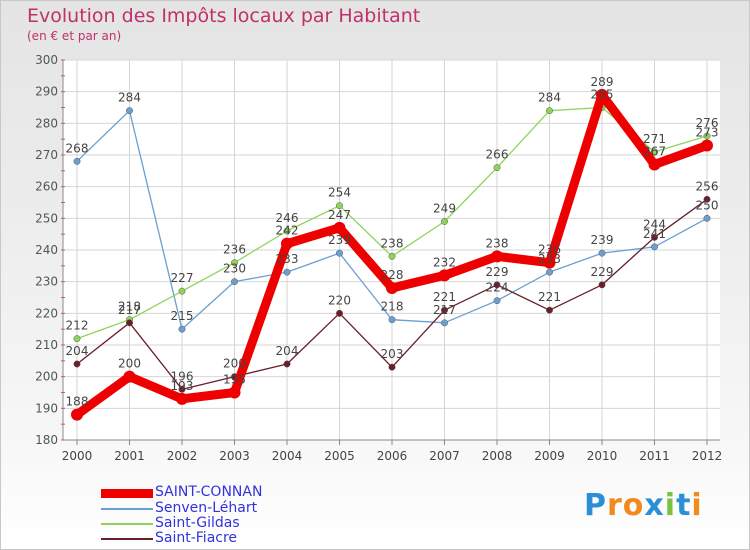 The width and height of the screenshot is (750, 550). Describe the element at coordinates (234, 250) in the screenshot. I see `data-label-saint-gildas-2003: 236` at that location.